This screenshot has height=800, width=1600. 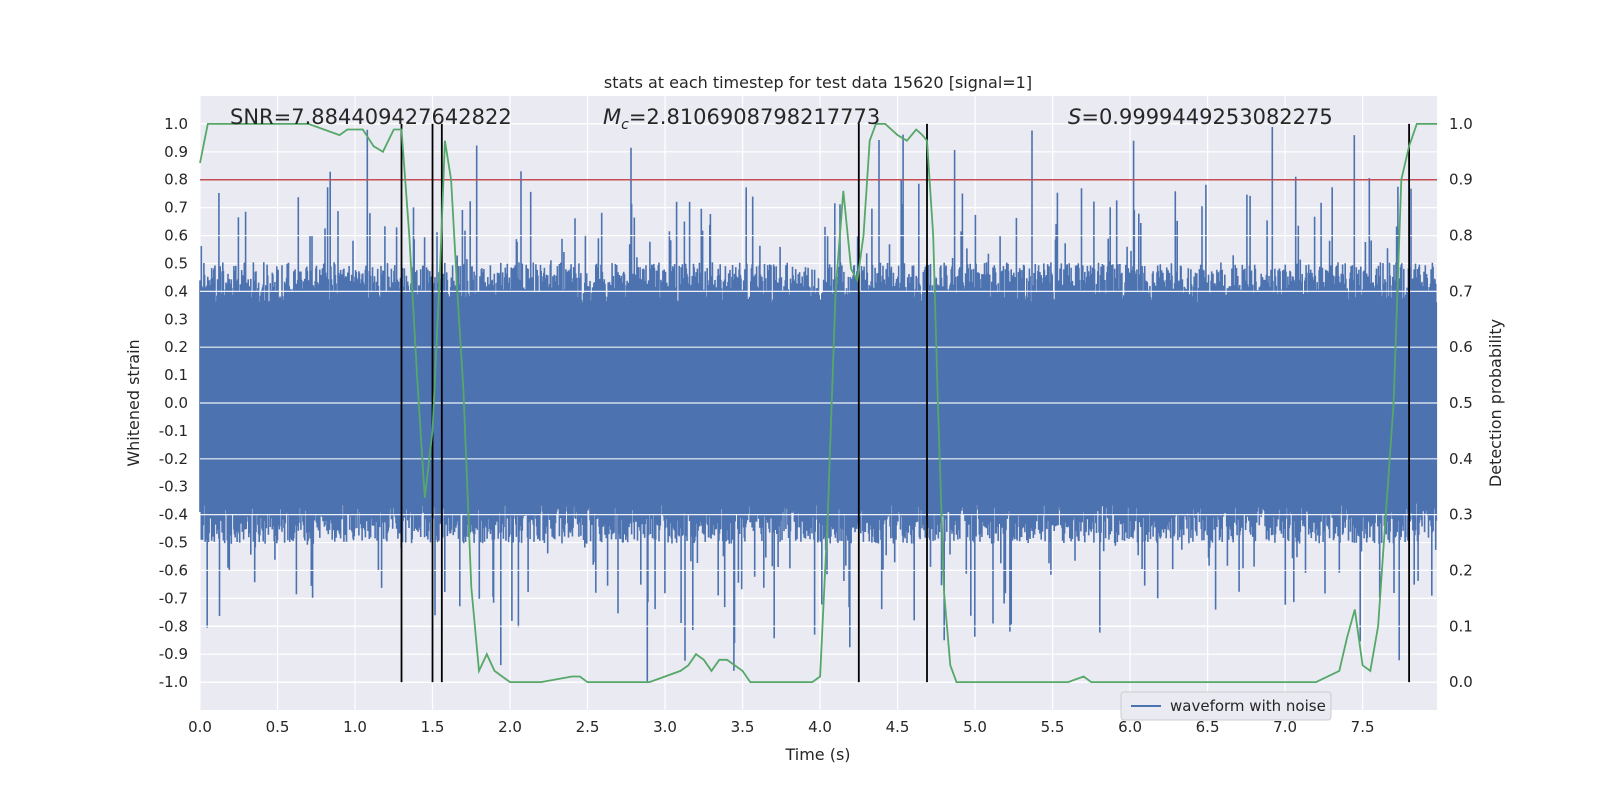 I want to click on x-tick-label: 7.5, so click(x=1363, y=727).